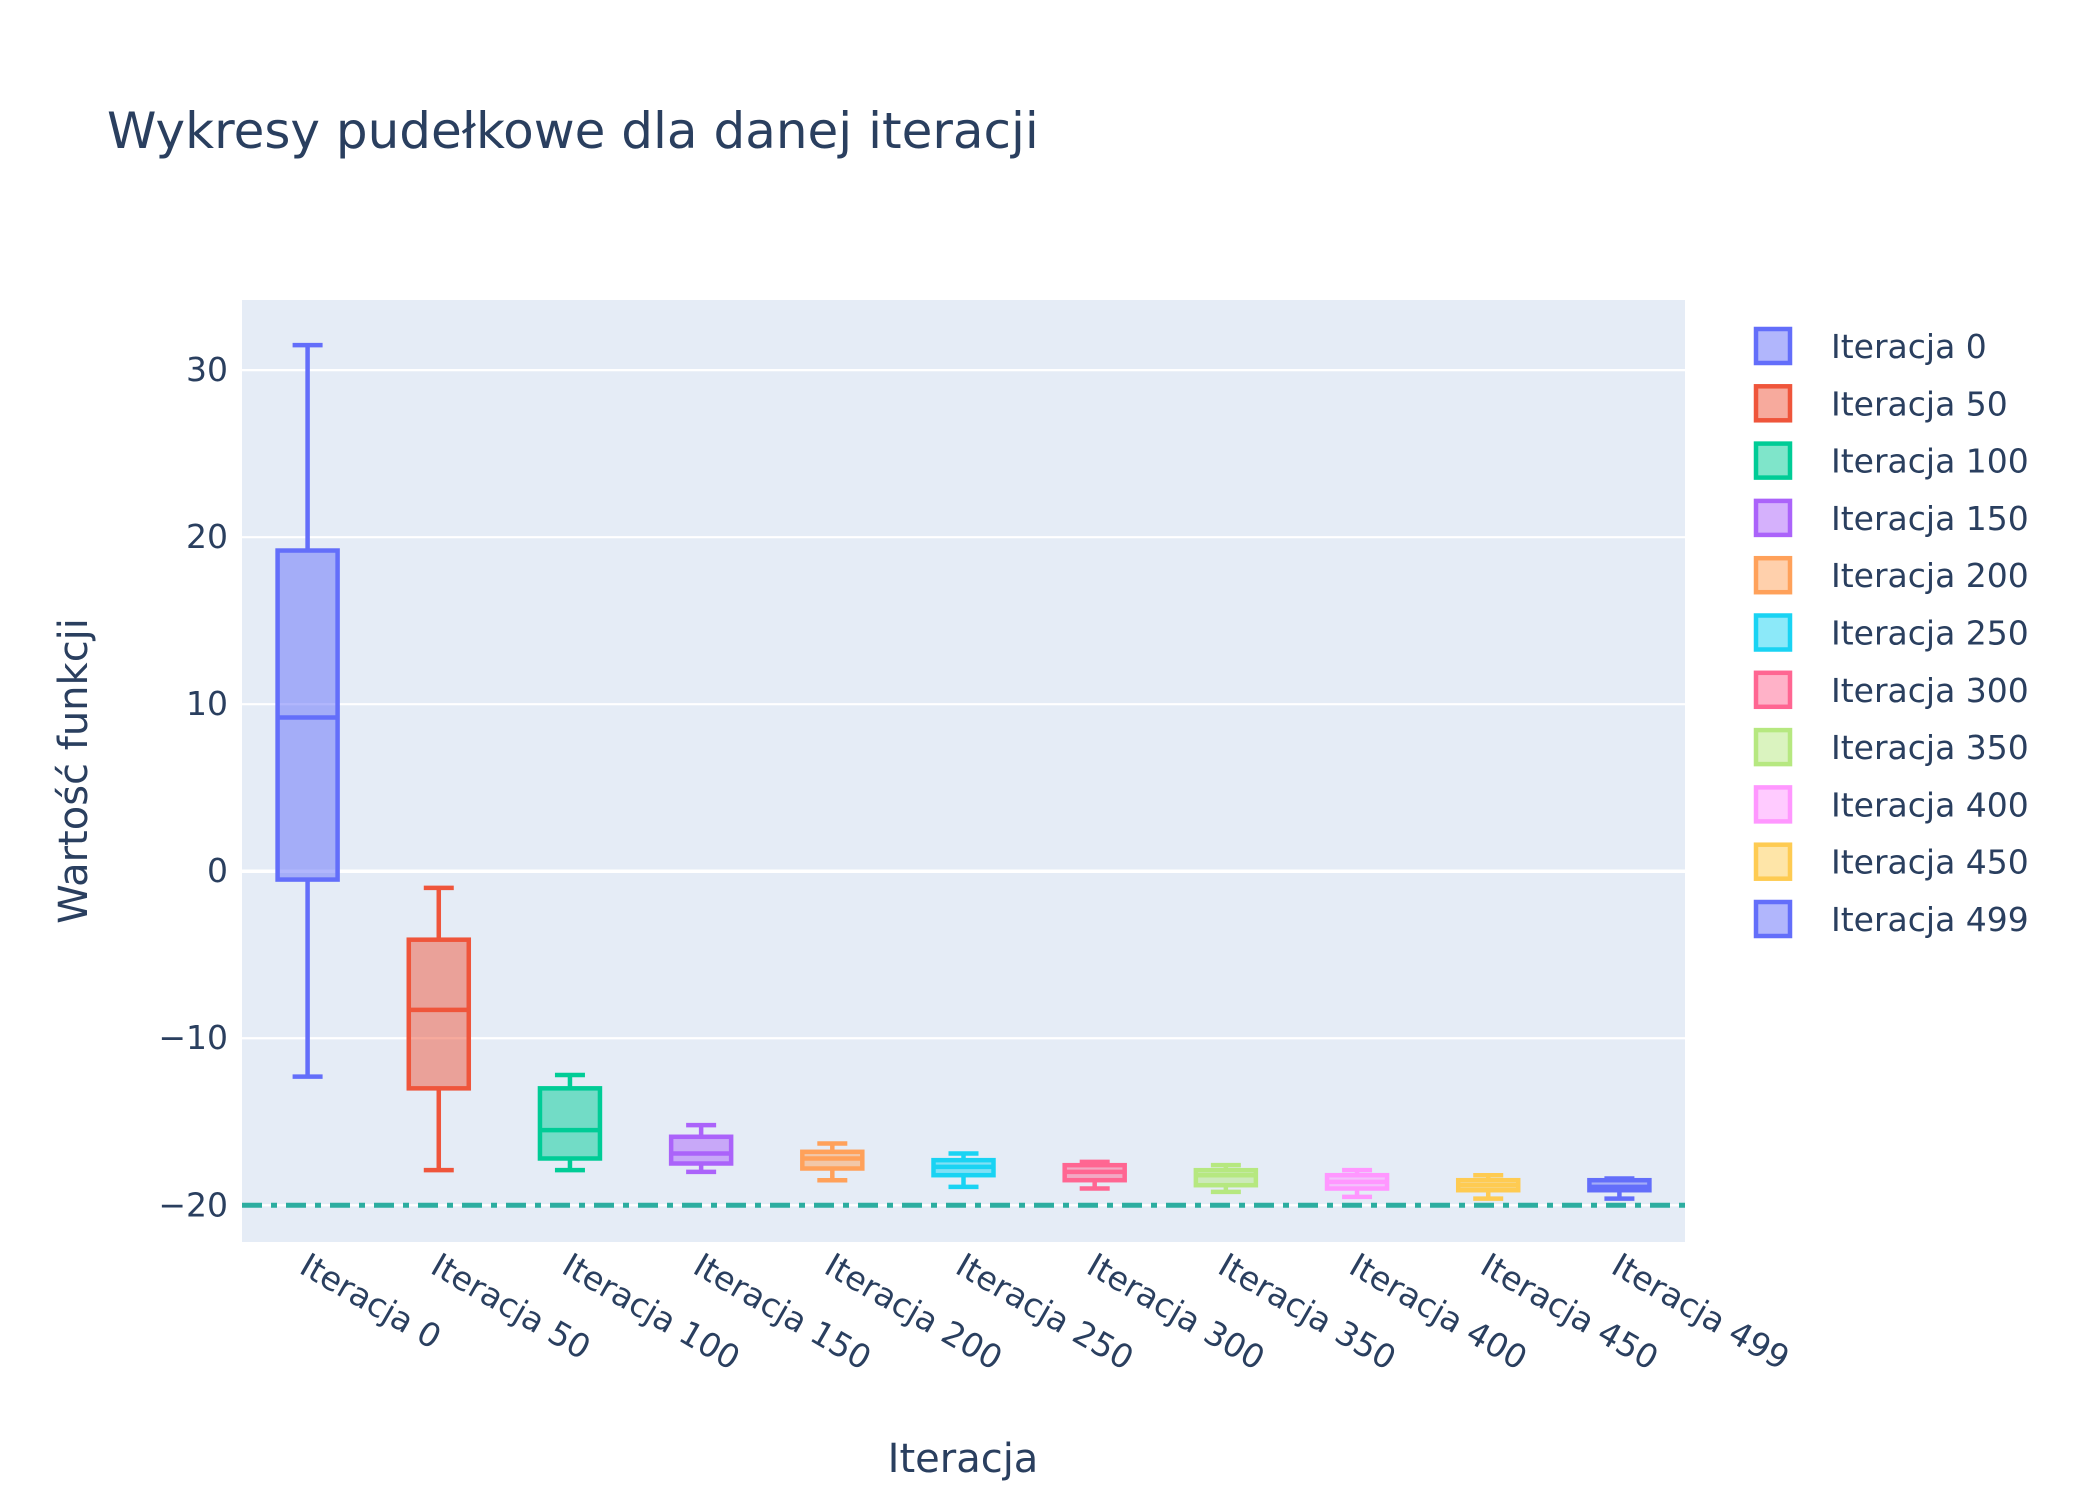 The width and height of the screenshot is (2100, 1500). Describe the element at coordinates (217, 870) in the screenshot. I see `y-tick-label: 0` at that location.